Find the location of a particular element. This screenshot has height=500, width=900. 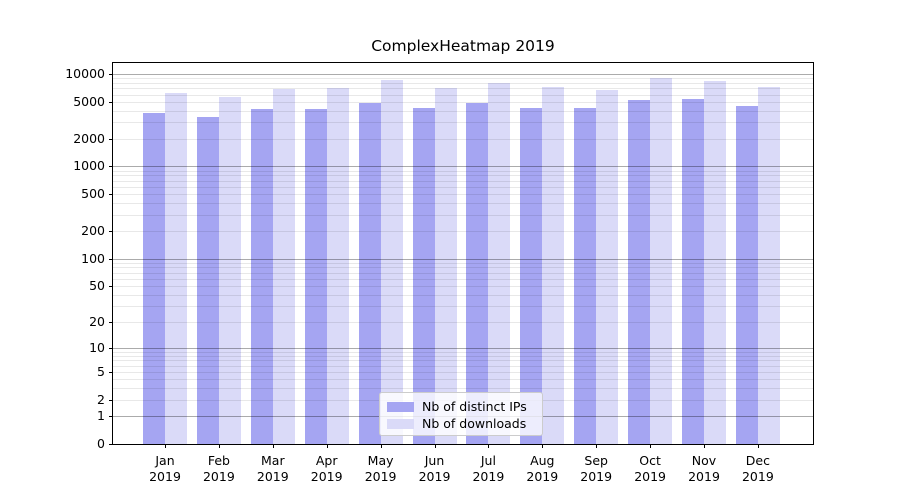

y-tick-label: 5 is located at coordinates (101, 372).